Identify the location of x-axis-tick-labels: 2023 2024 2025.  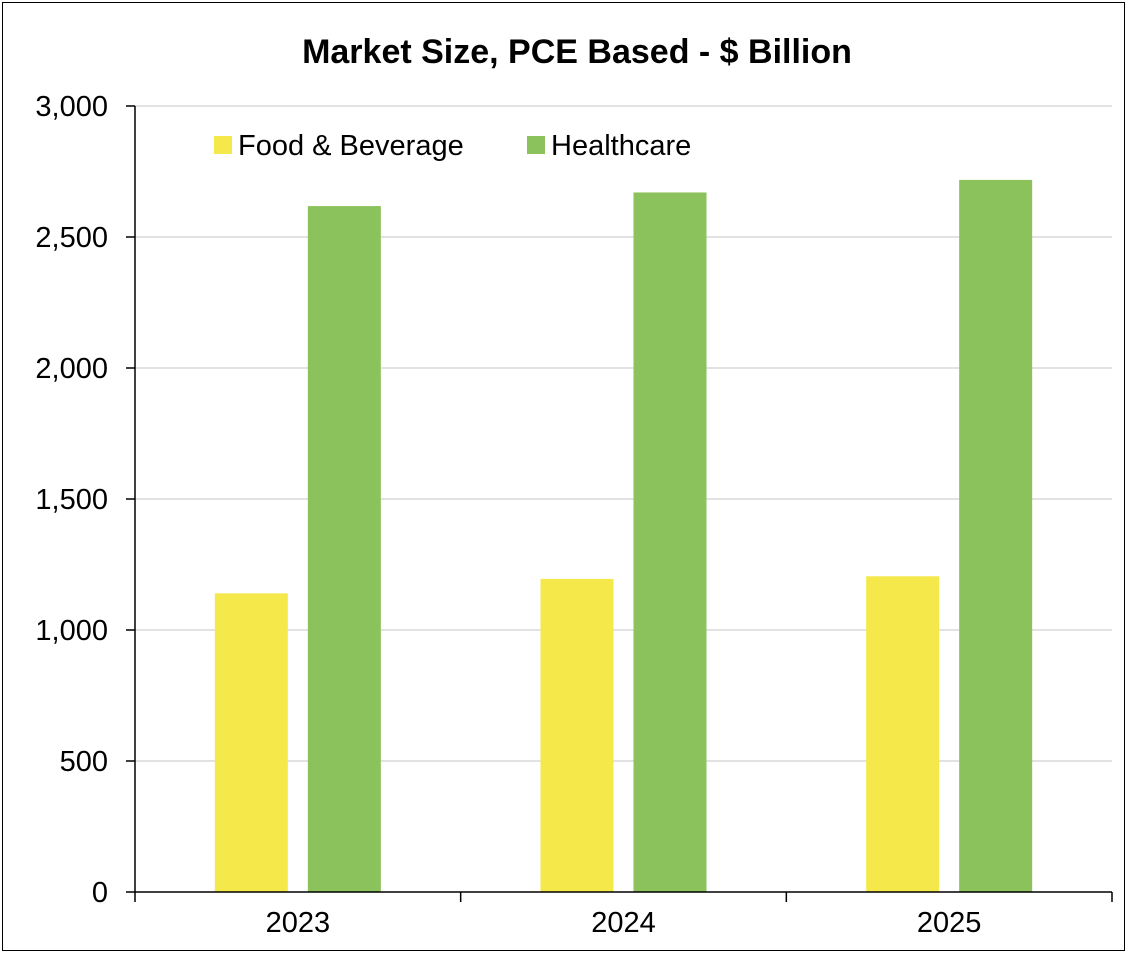
(624, 923).